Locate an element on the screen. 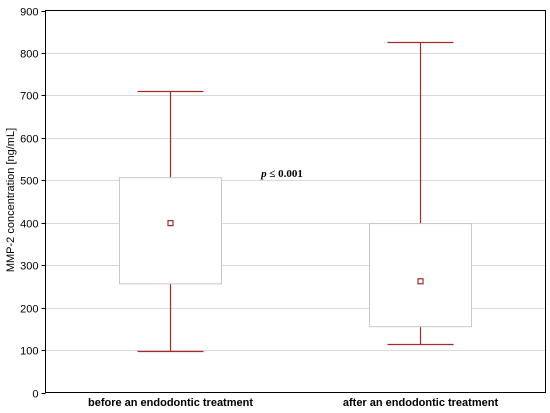 The width and height of the screenshot is (550, 413). y-tick-label: 600 is located at coordinates (29, 140).